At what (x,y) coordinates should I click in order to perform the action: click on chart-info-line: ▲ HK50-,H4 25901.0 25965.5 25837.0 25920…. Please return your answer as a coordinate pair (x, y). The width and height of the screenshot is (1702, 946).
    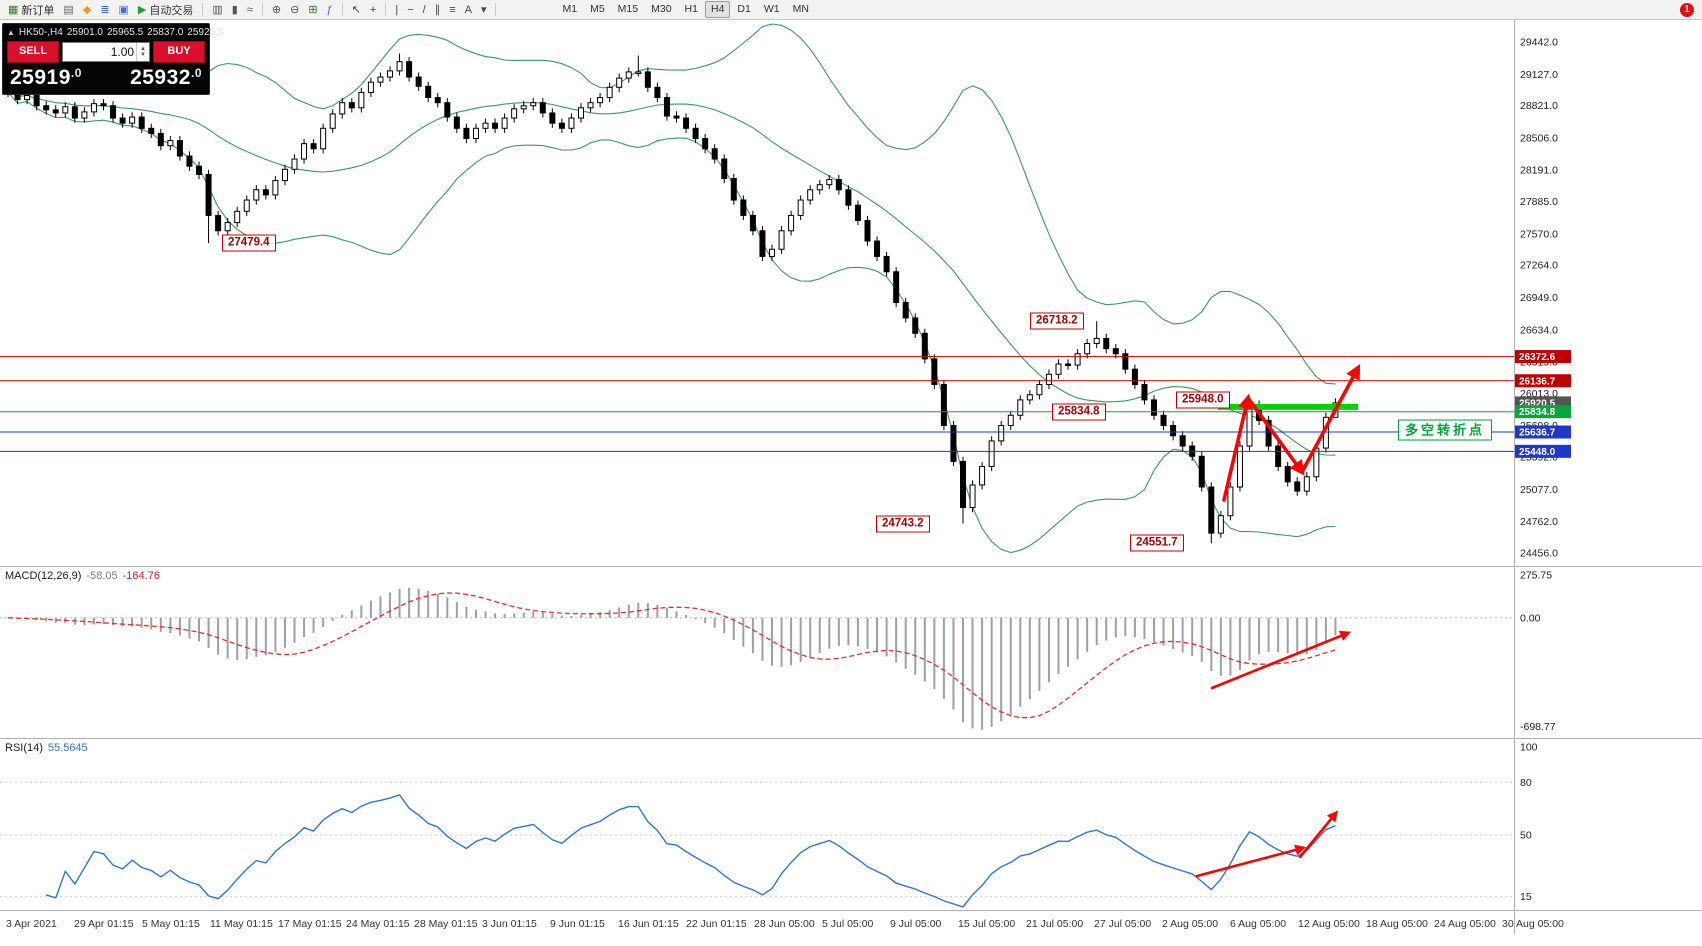
    Looking at the image, I should click on (115, 32).